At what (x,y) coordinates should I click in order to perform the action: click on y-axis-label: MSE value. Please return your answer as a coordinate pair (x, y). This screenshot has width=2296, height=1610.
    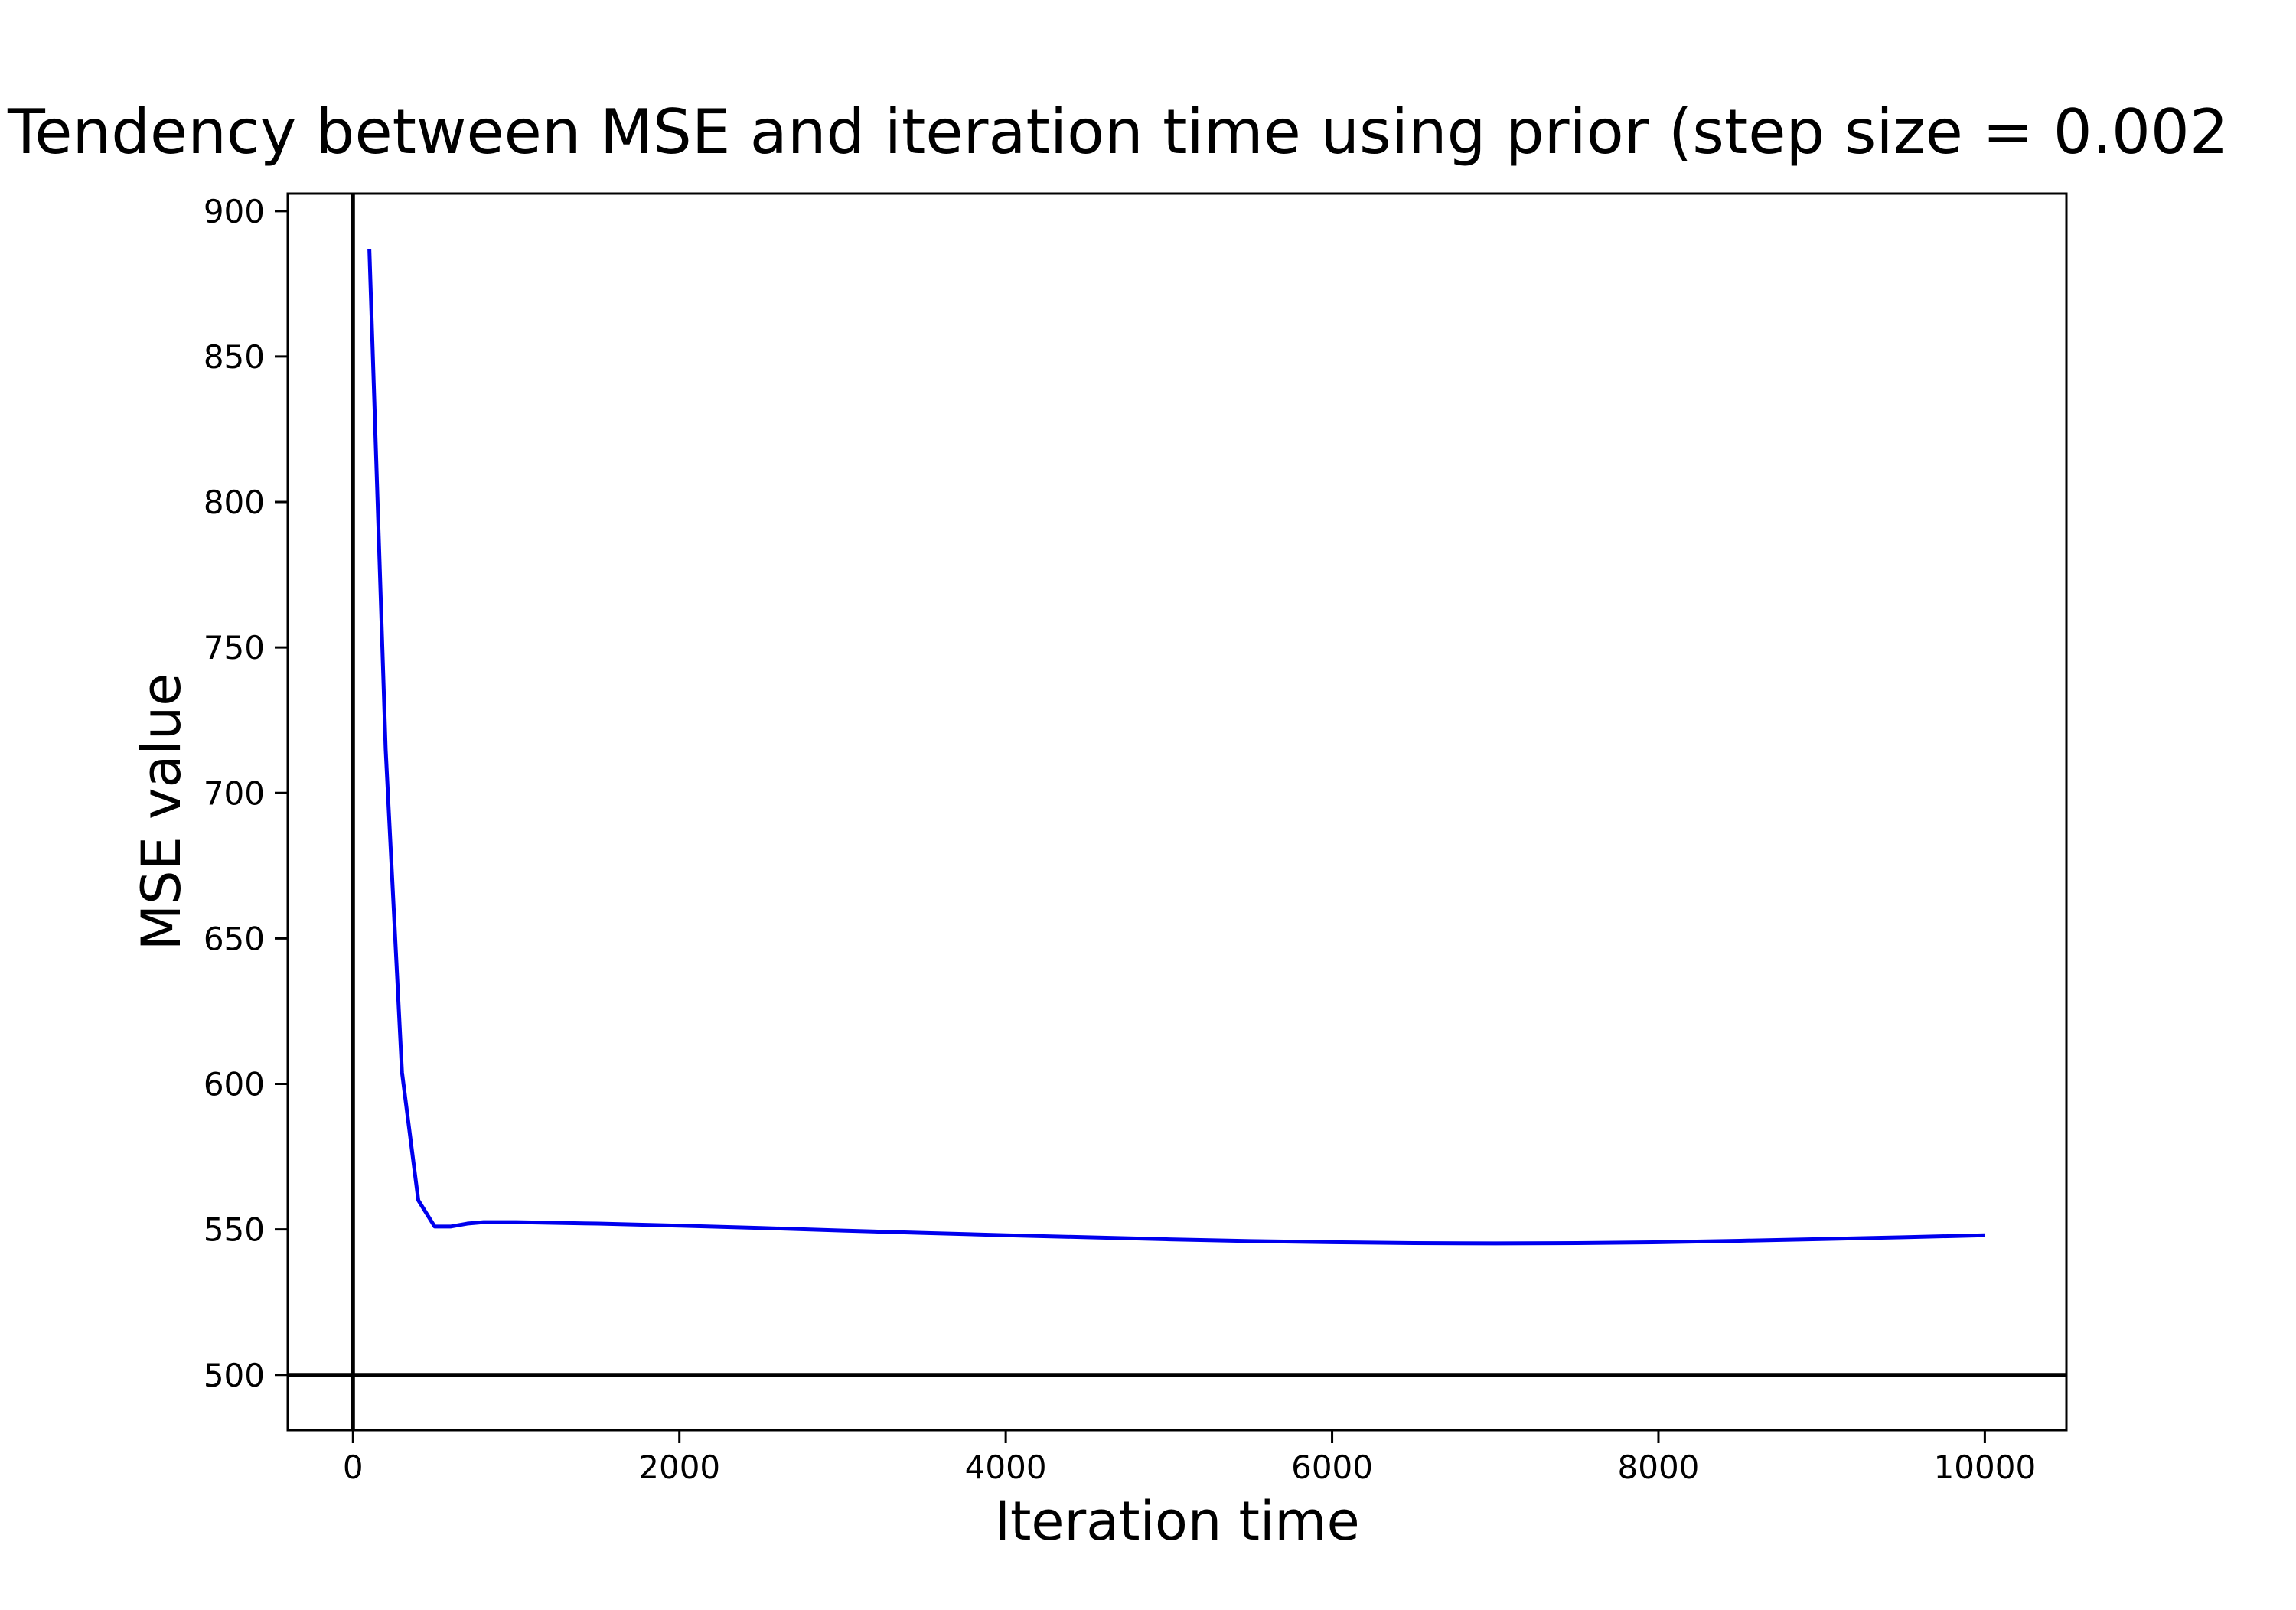
    Looking at the image, I should click on (161, 812).